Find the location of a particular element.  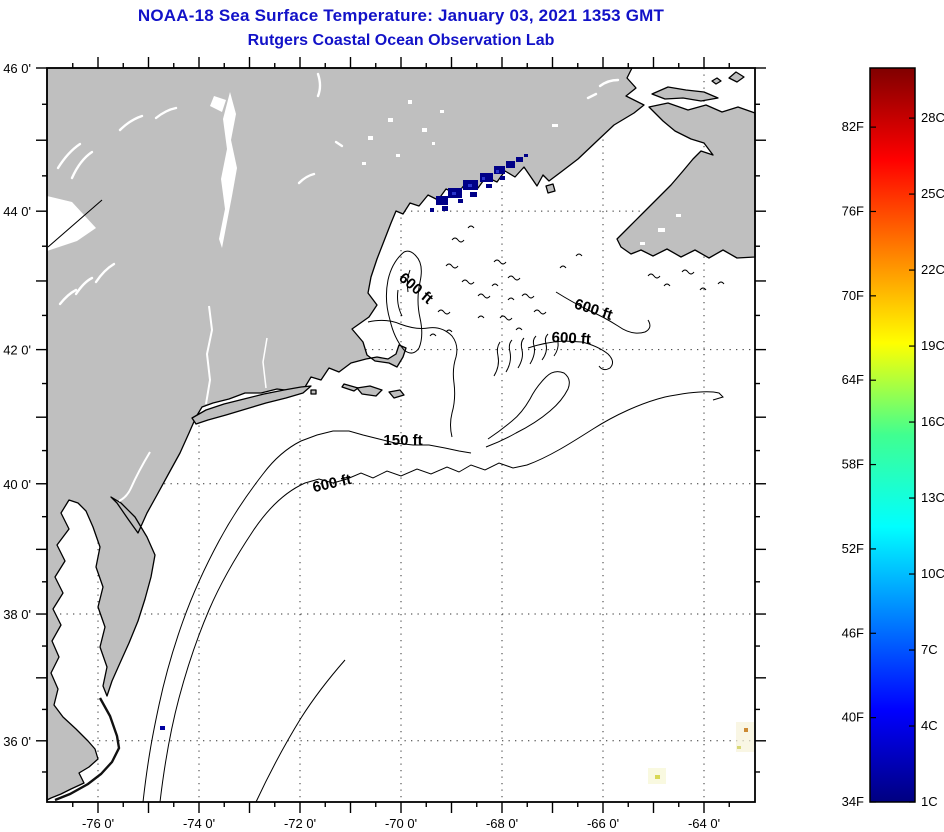

block-island is located at coordinates (313, 392).